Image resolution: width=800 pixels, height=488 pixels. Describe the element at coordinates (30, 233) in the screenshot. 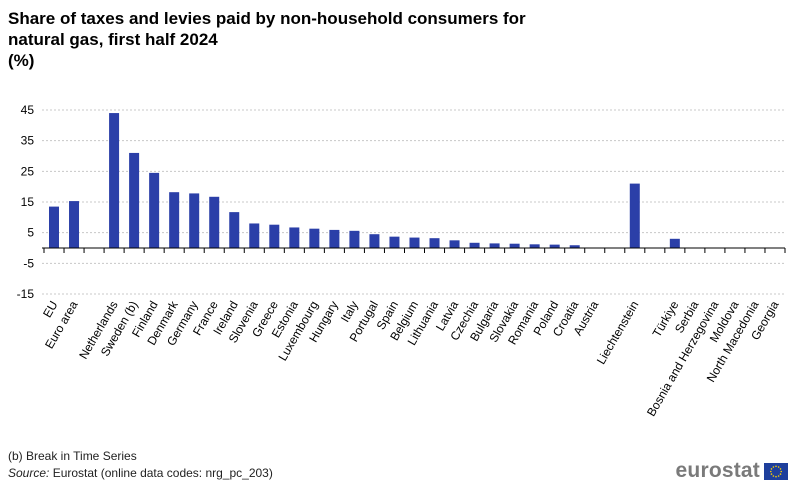

I see `y-tick-label: 5` at that location.